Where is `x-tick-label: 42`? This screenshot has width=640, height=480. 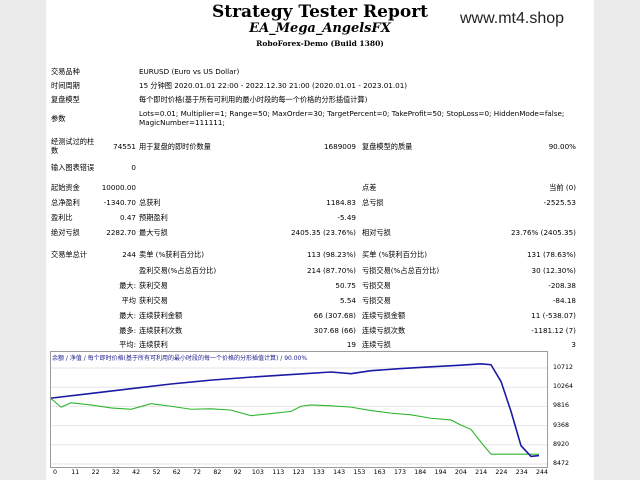 x-tick-label: 42 is located at coordinates (136, 472).